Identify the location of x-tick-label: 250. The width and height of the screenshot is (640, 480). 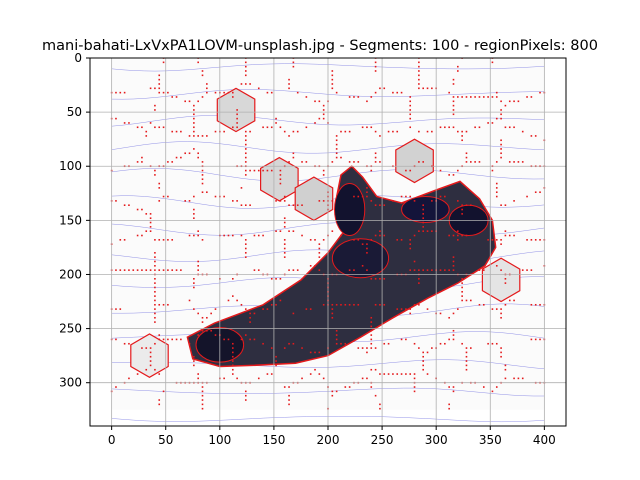
(382, 440).